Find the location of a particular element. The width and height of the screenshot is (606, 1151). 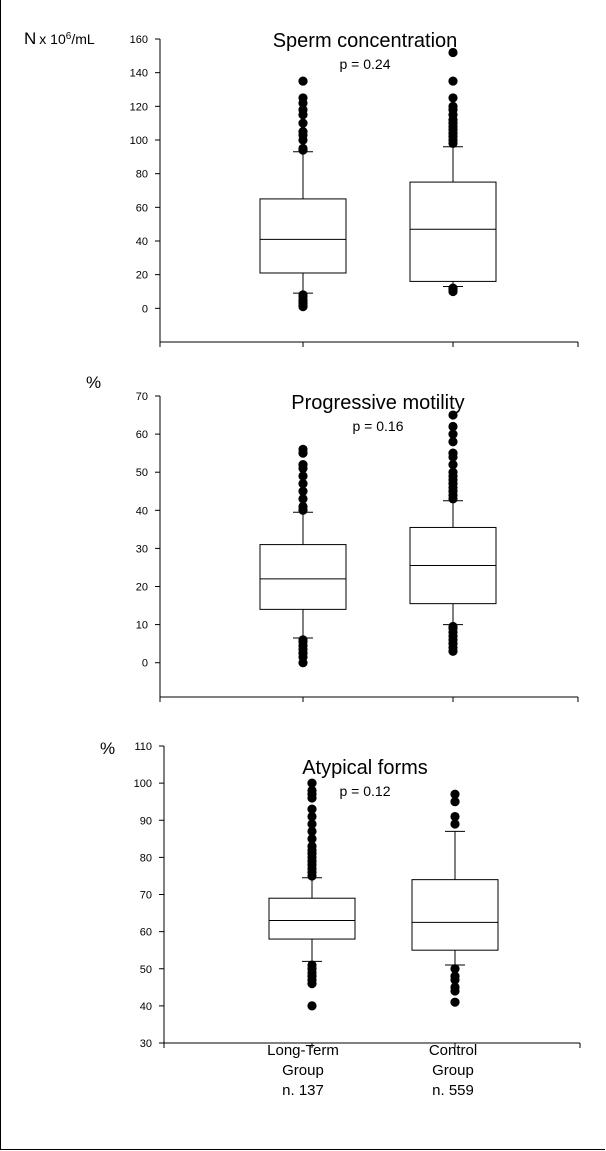

group-label-line: Control is located at coordinates (453, 1050).